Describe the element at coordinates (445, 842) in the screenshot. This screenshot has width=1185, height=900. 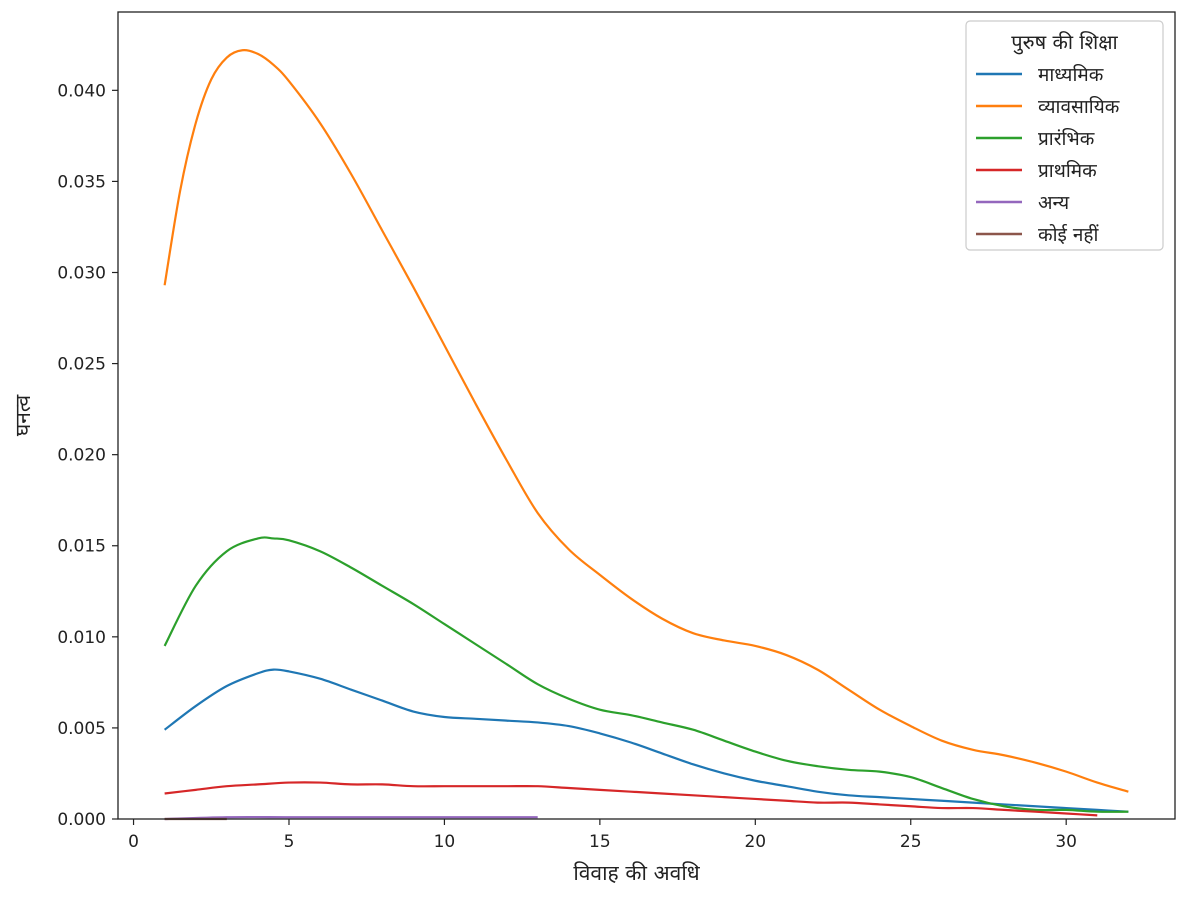
I see `x-tick-label: 10` at that location.